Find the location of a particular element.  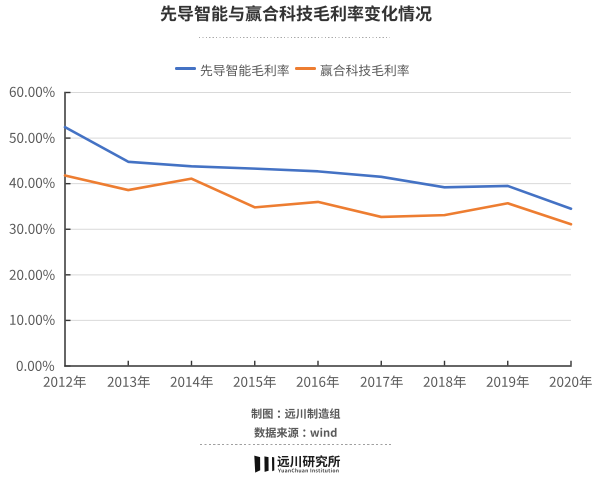

legend-label-yinghe: 赢合科技毛利率 is located at coordinates (365, 70).